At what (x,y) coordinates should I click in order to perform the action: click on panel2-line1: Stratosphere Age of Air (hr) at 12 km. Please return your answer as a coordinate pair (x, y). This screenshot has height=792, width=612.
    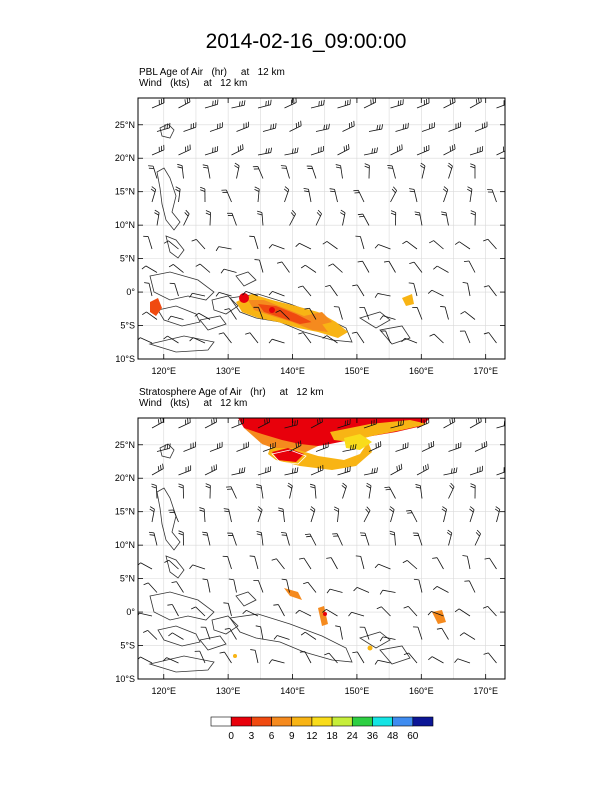
    Looking at the image, I should click on (231, 392).